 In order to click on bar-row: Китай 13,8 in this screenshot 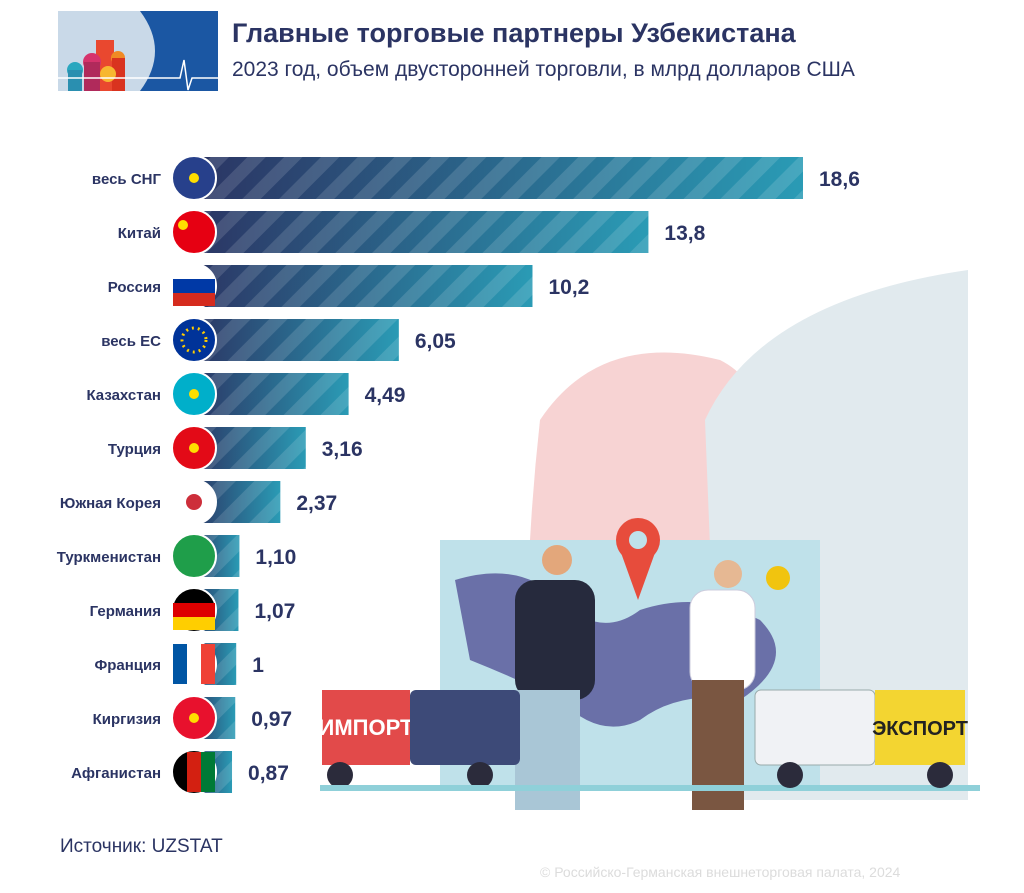, I will do `click(412, 232)`.